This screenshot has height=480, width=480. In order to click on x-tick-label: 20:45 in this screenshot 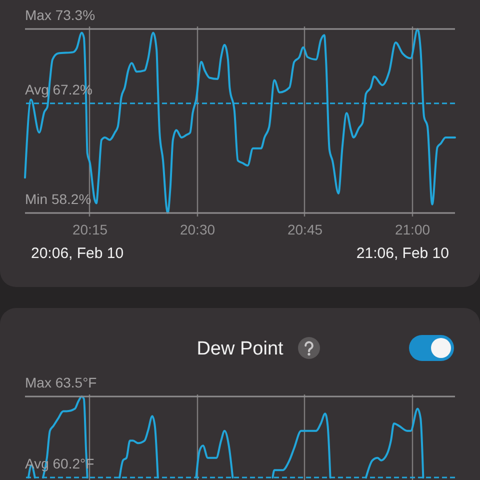, I will do `click(305, 230)`.